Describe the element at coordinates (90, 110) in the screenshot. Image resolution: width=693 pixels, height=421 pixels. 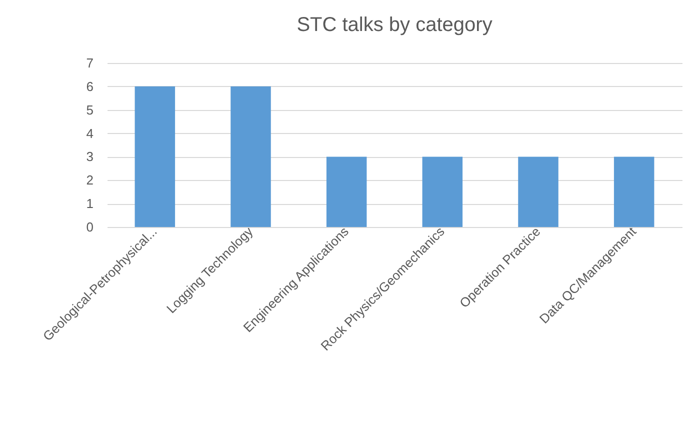
I see `y-tick-label: 5` at that location.